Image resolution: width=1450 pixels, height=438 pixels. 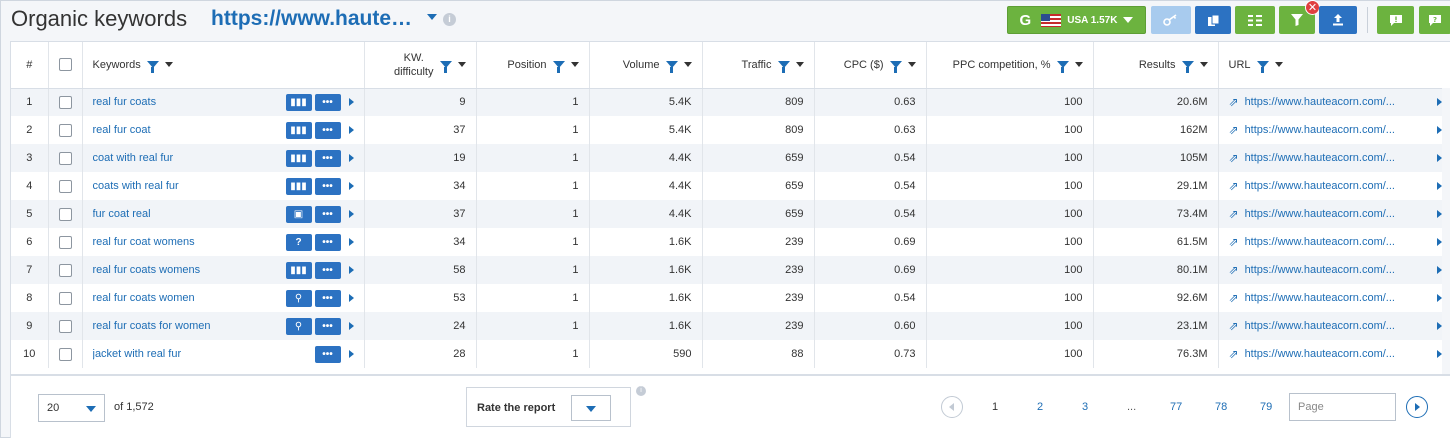 I want to click on page-77: 77, so click(x=1176, y=407).